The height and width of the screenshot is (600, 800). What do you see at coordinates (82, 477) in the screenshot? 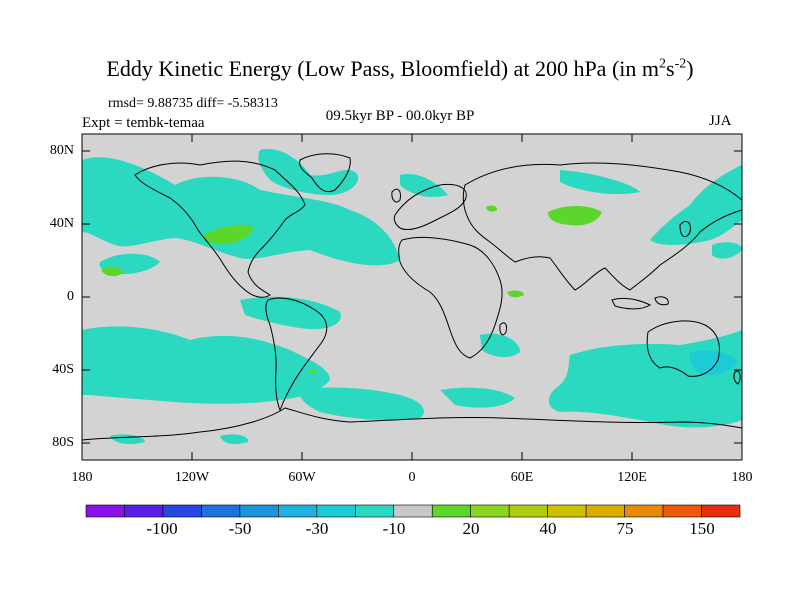
I see `lon-label-180w: 180` at bounding box center [82, 477].